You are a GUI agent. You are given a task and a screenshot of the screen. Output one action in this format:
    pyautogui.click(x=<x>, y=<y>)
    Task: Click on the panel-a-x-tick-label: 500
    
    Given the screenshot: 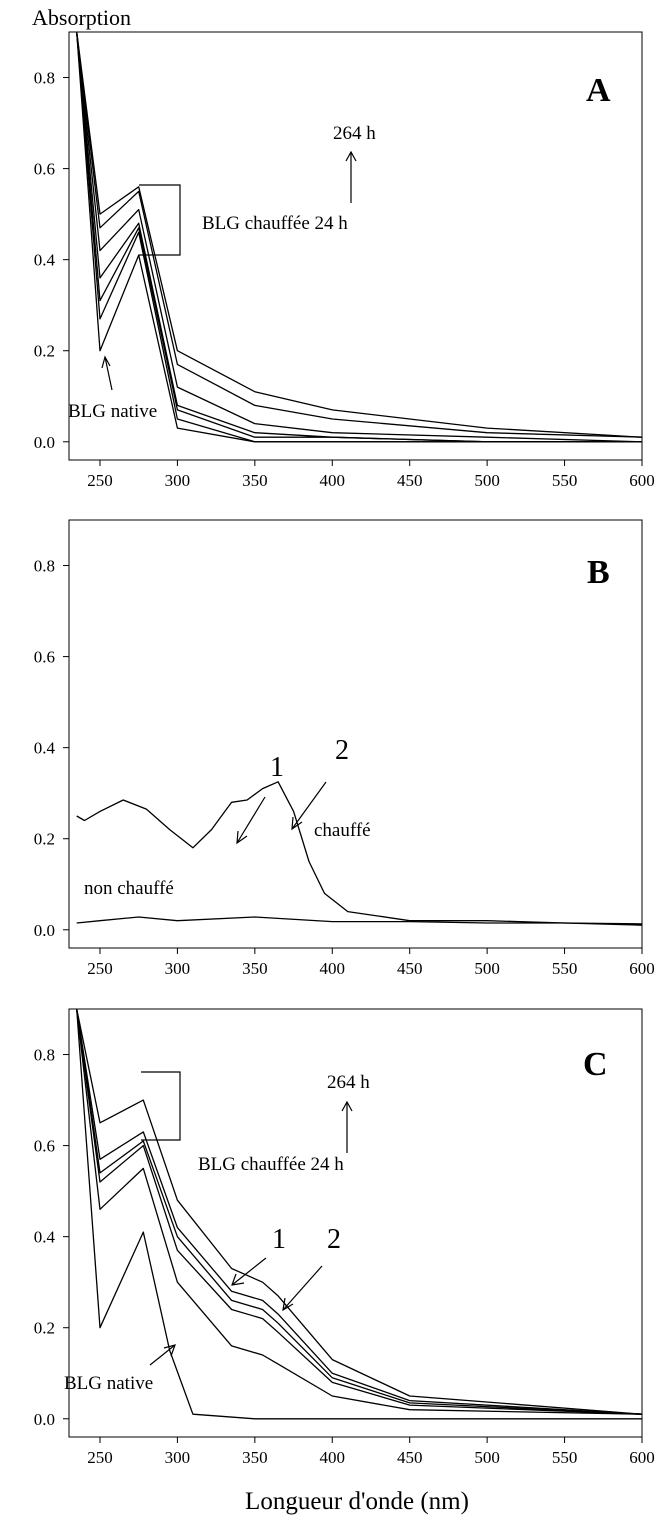 What is the action you would take?
    pyautogui.click(x=487, y=480)
    